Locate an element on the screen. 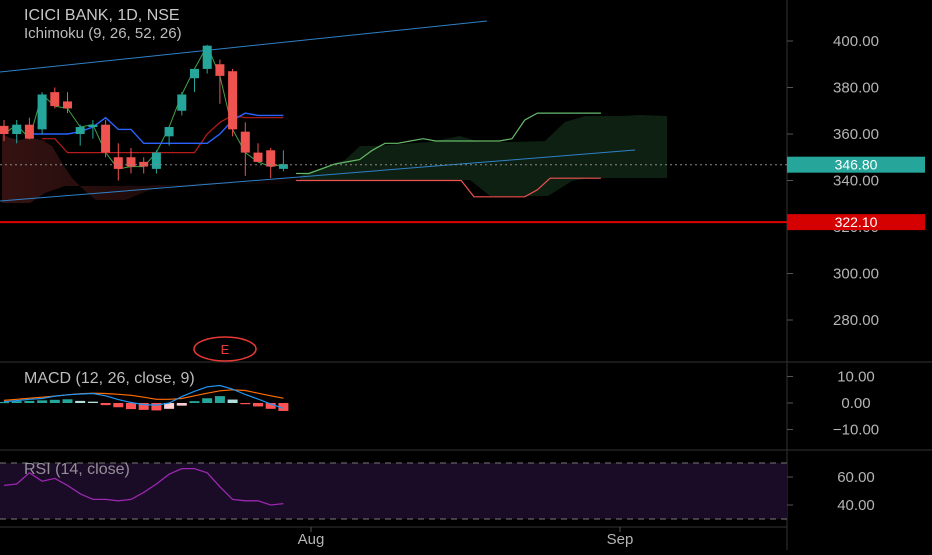  rsi-line is located at coordinates (143, 486).